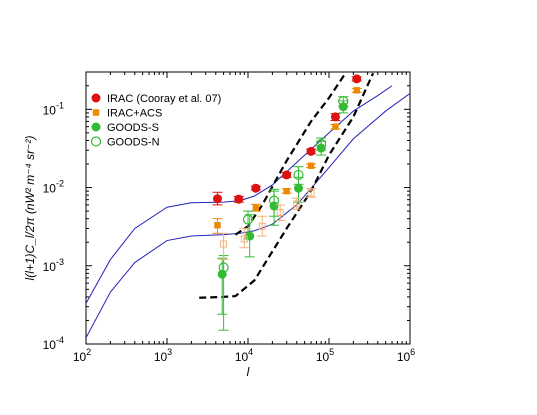 The width and height of the screenshot is (537, 415). Describe the element at coordinates (96, 141) in the screenshot. I see `legend-marker-goods-n` at that location.